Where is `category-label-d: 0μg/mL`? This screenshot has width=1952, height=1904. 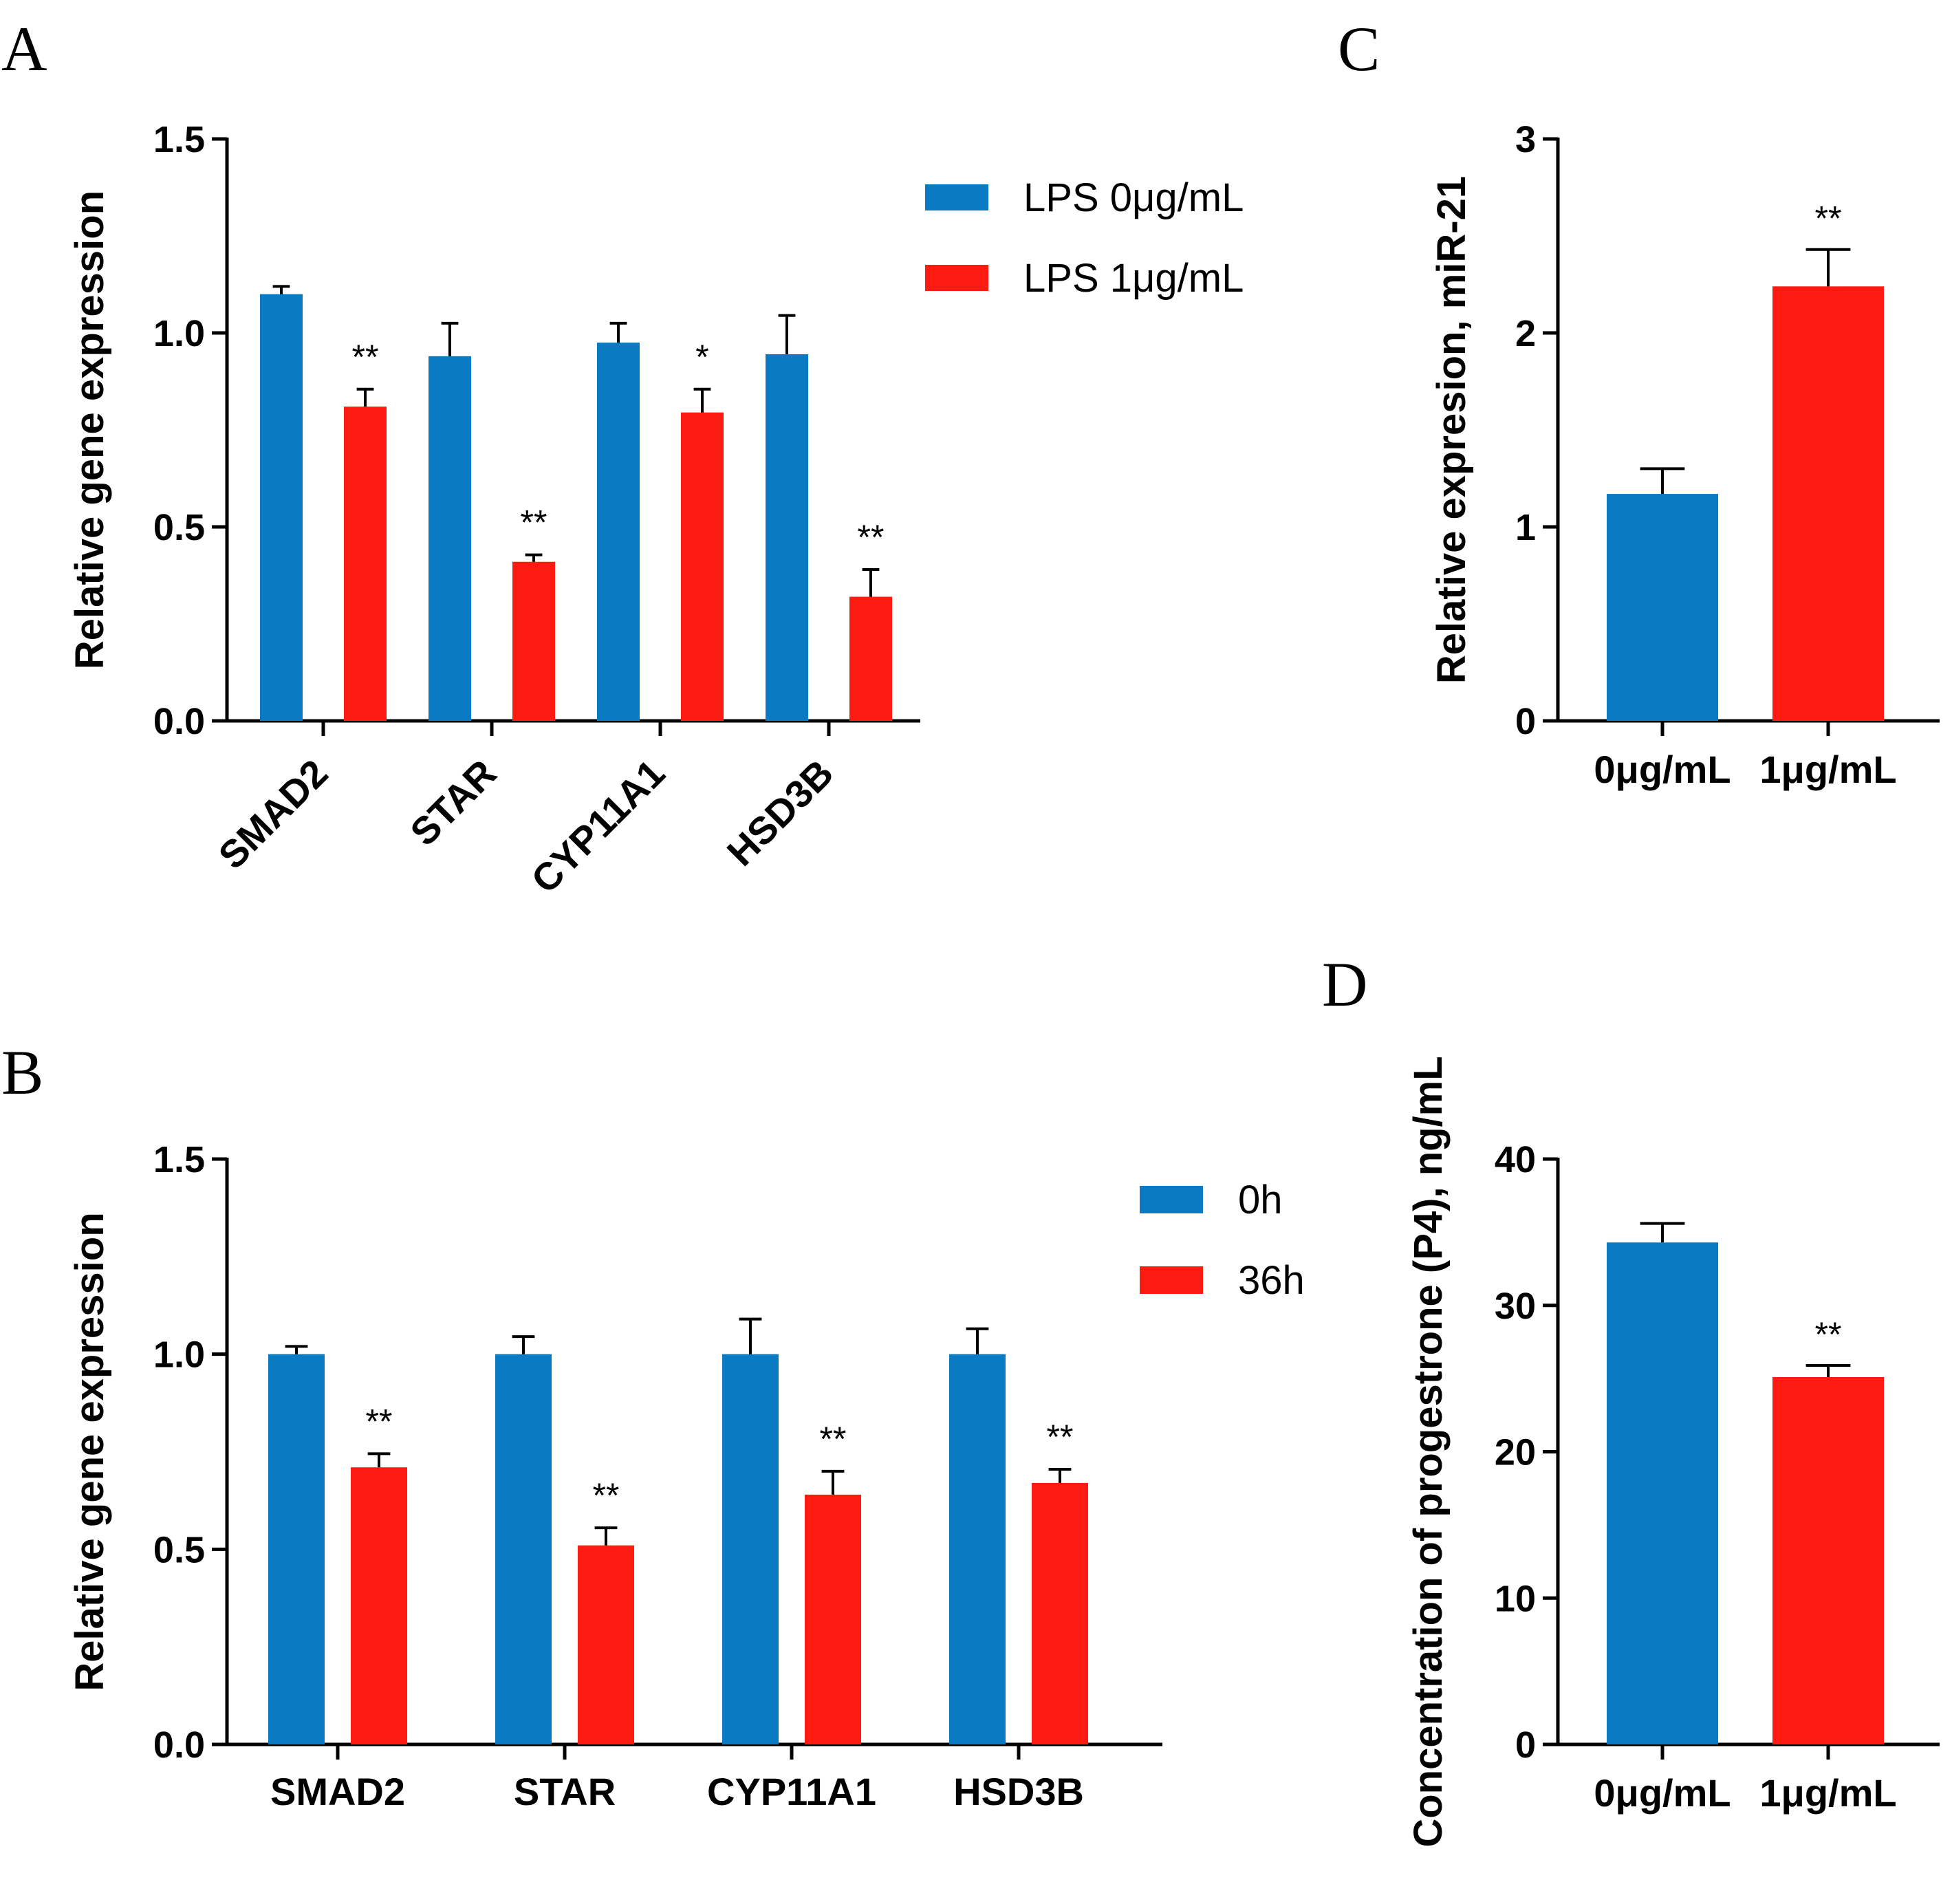
category-label-d: 0μg/mL is located at coordinates (1662, 1793).